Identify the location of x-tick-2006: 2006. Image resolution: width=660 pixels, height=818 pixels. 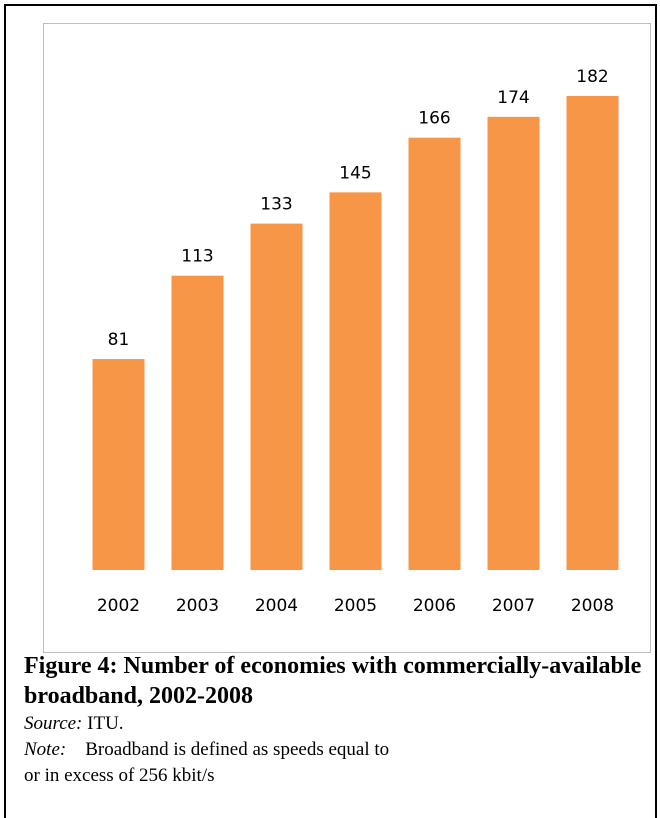
(434, 606).